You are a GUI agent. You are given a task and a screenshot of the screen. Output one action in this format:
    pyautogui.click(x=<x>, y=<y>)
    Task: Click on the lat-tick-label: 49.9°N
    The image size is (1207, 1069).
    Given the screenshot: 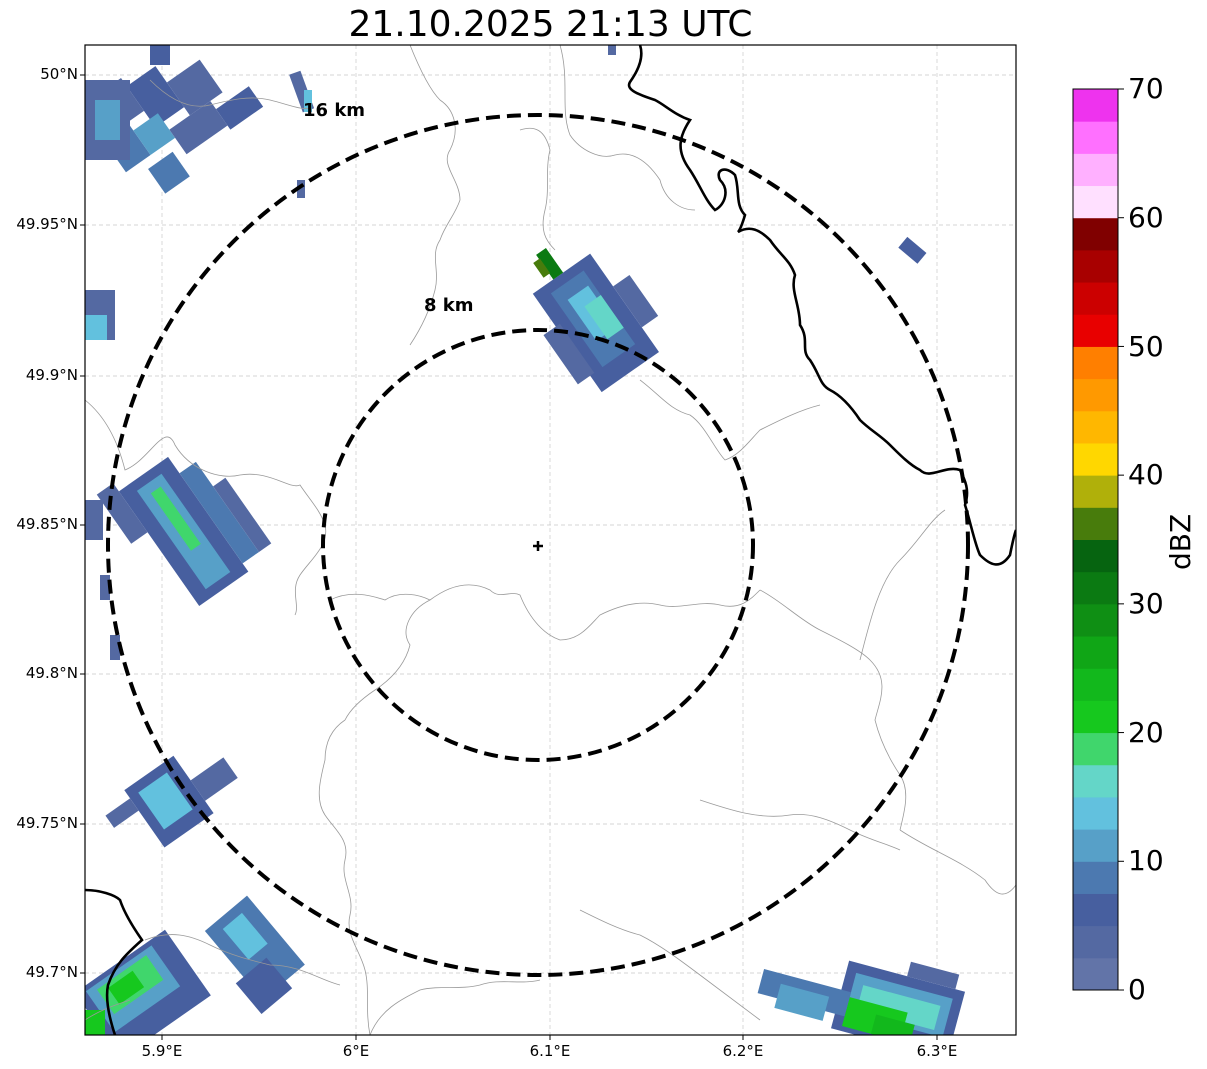 What is the action you would take?
    pyautogui.click(x=51, y=375)
    